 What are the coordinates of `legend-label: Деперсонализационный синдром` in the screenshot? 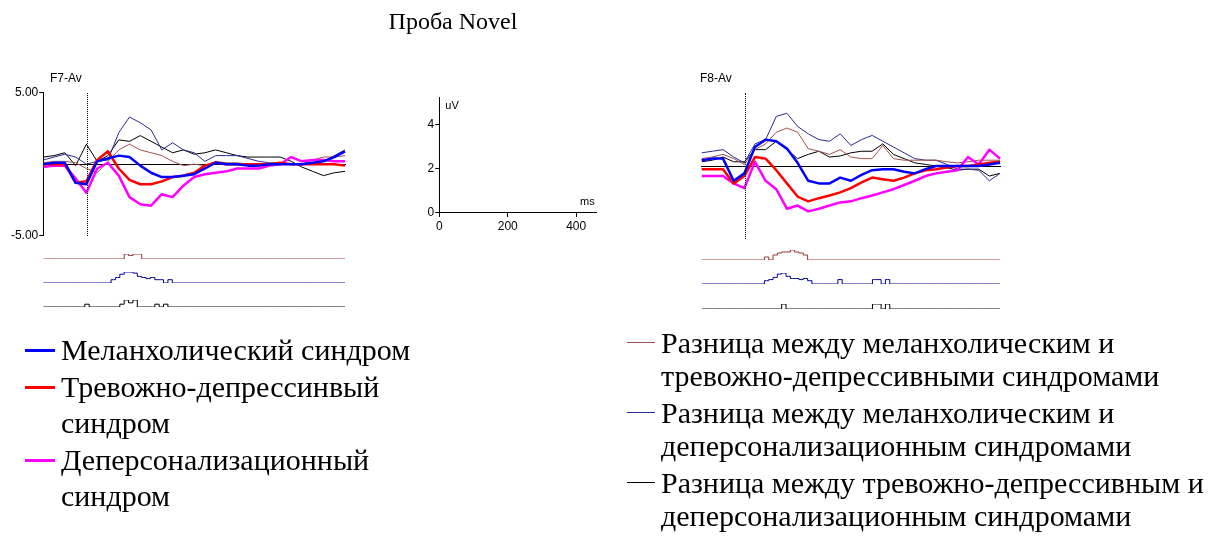 It's located at (216, 478).